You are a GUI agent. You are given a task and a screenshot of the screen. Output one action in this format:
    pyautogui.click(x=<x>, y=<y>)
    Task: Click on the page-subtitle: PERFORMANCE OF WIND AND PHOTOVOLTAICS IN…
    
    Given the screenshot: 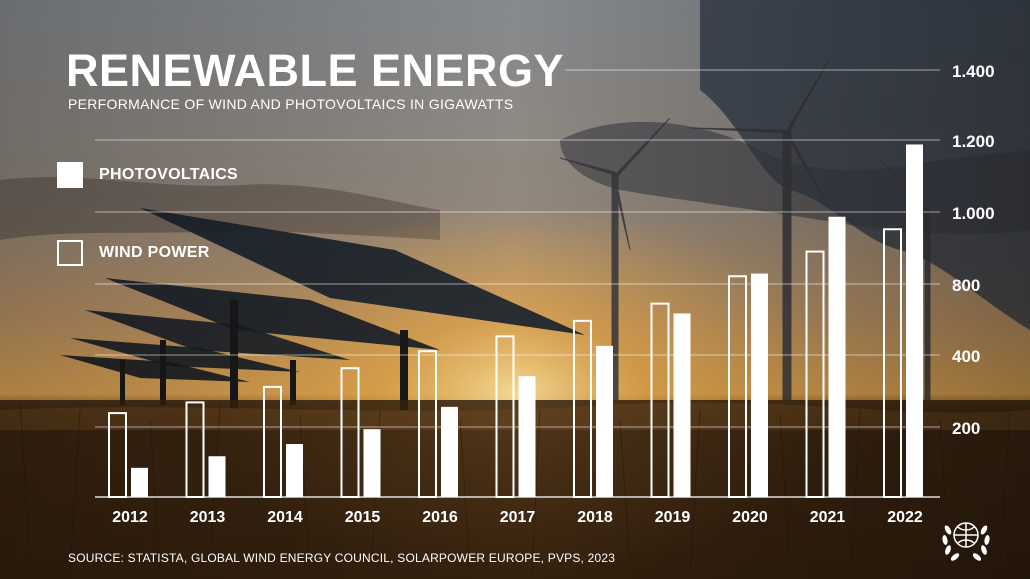 What is the action you would take?
    pyautogui.click(x=291, y=104)
    